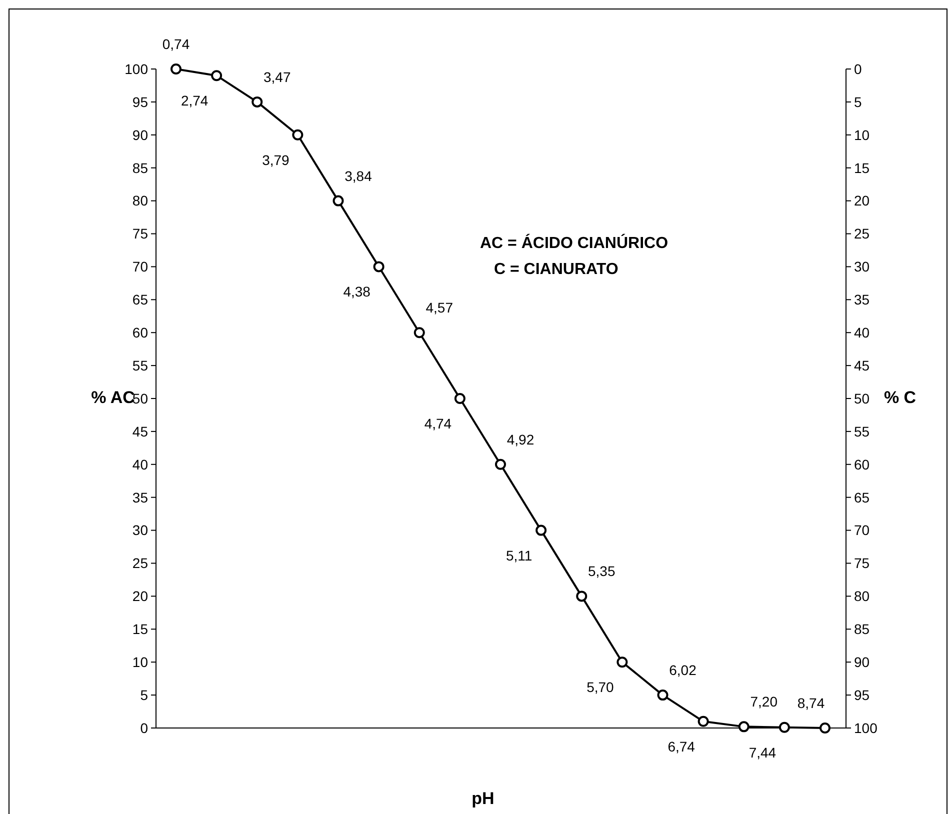 The image size is (949, 814). What do you see at coordinates (276, 160) in the screenshot?
I see `annotation: 3,79` at bounding box center [276, 160].